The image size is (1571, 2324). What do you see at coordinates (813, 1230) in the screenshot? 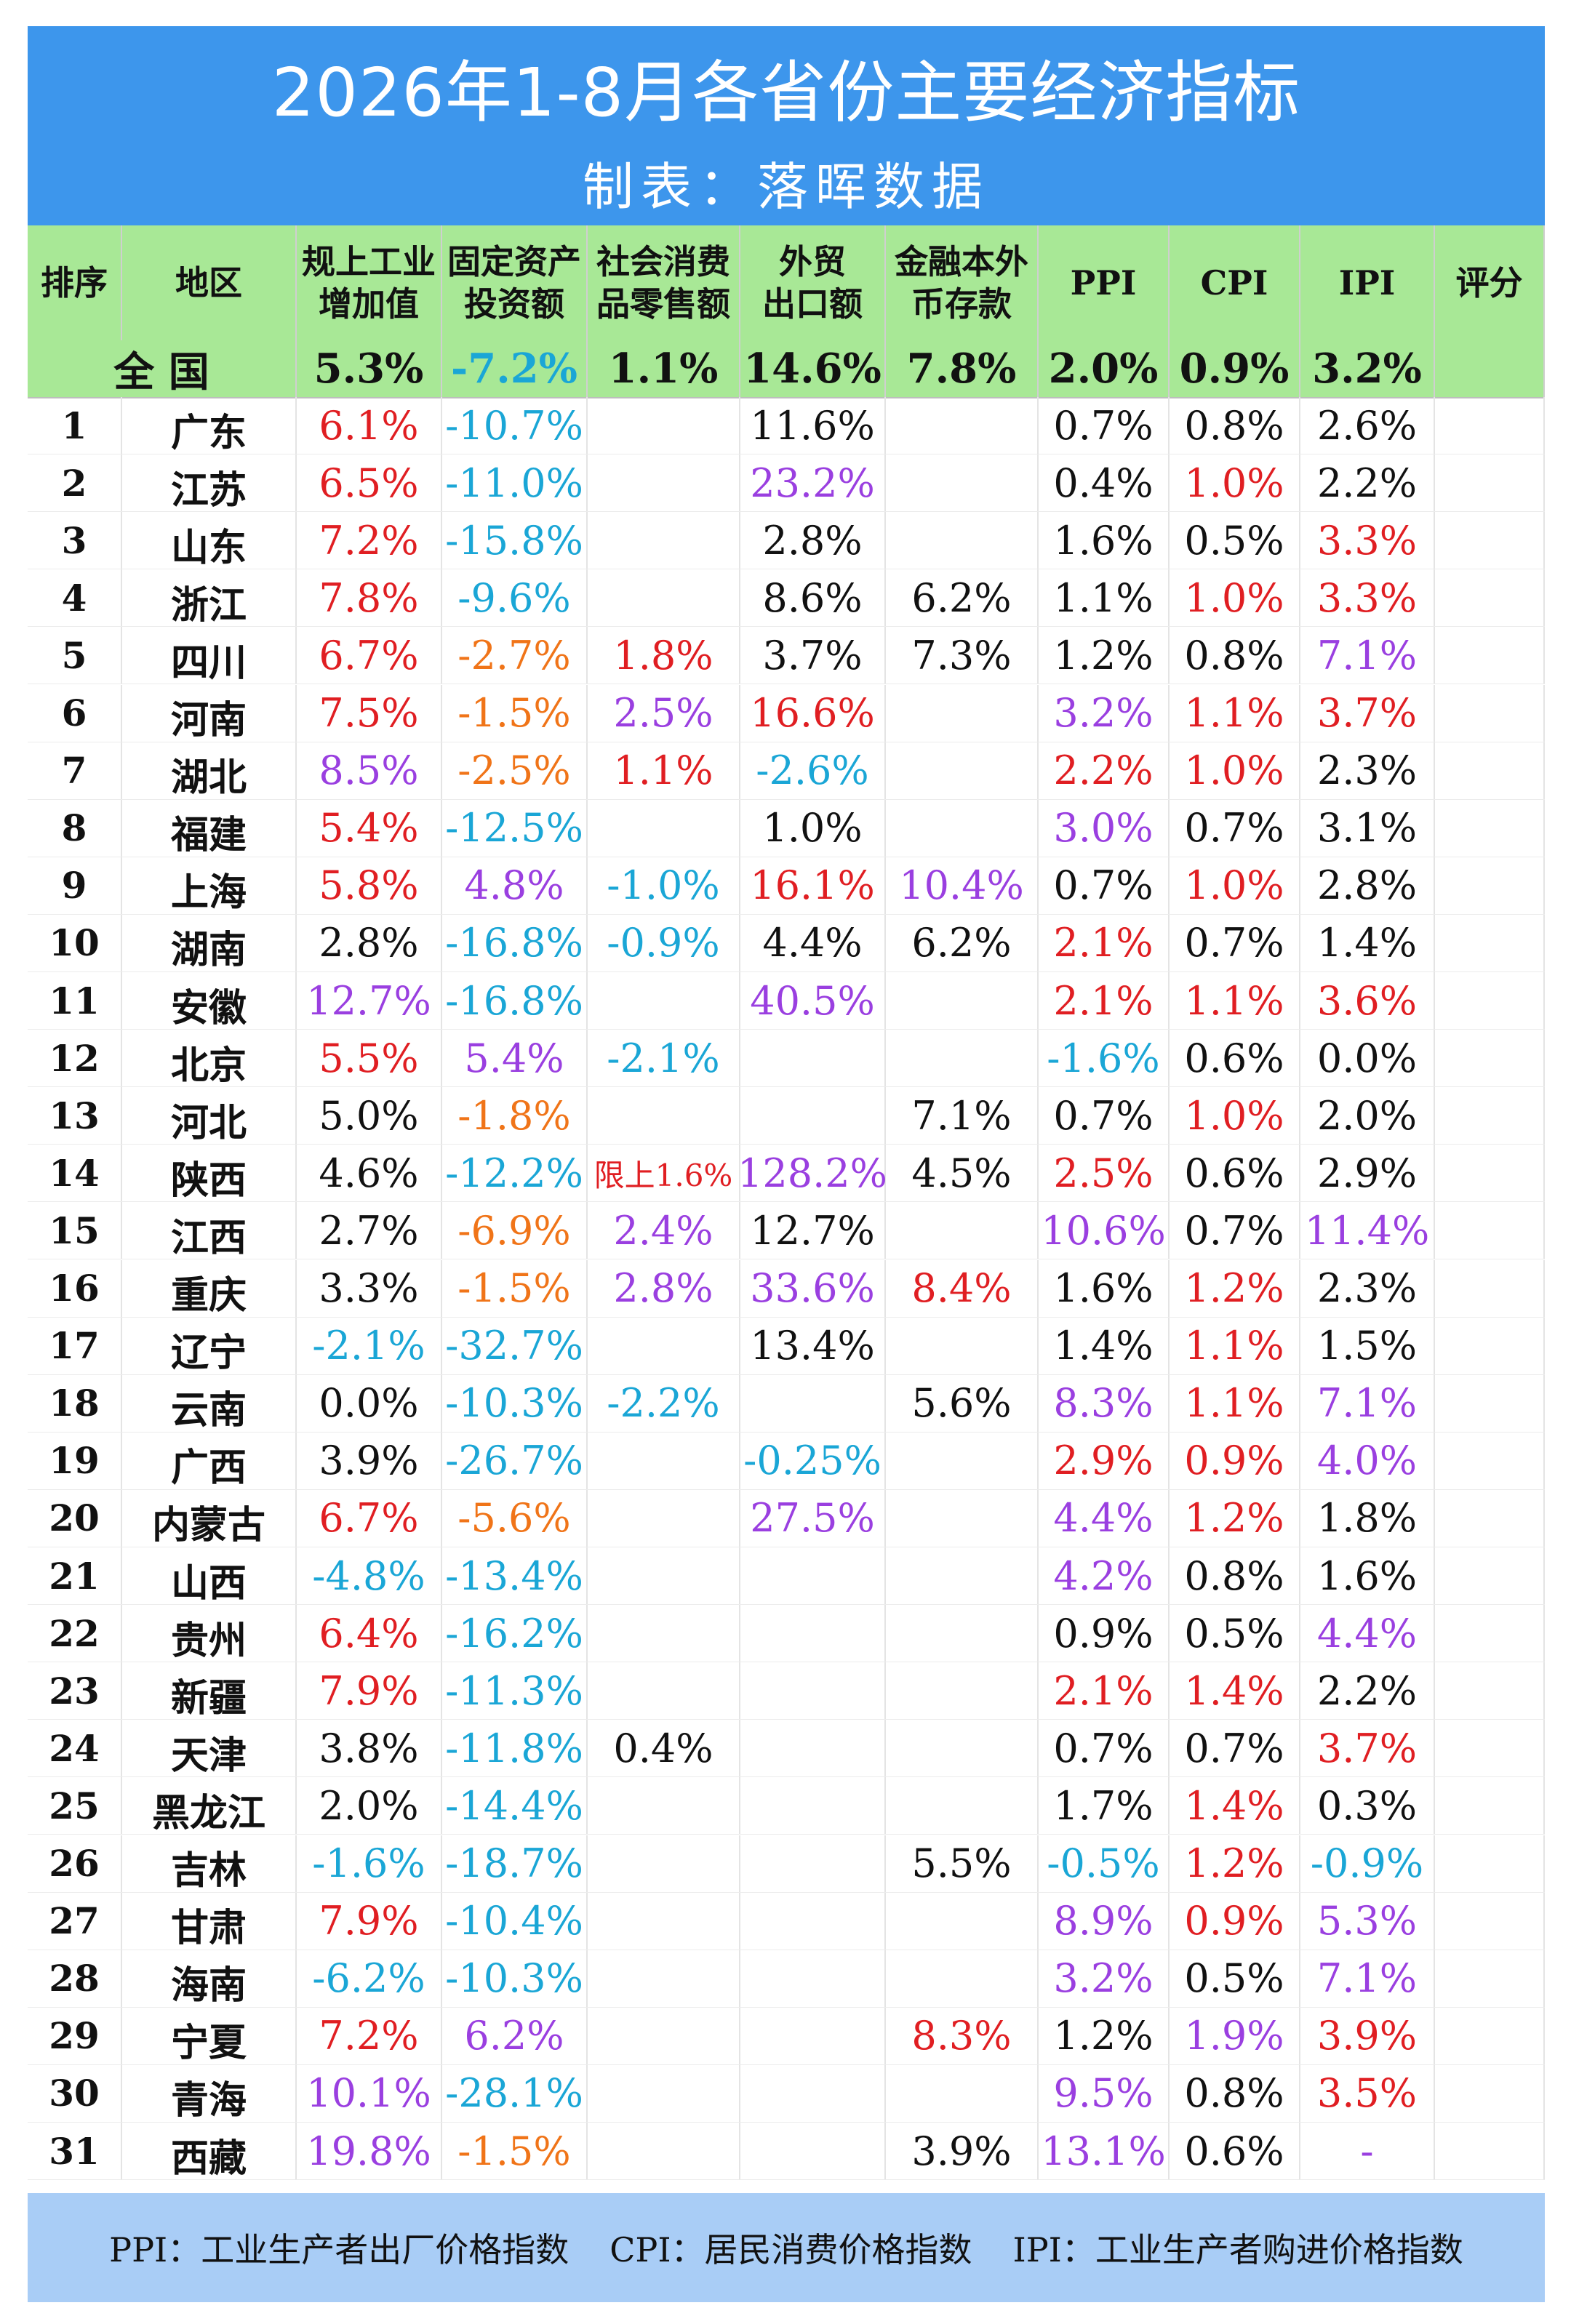
I see `value-cell: 12.7%` at bounding box center [813, 1230].